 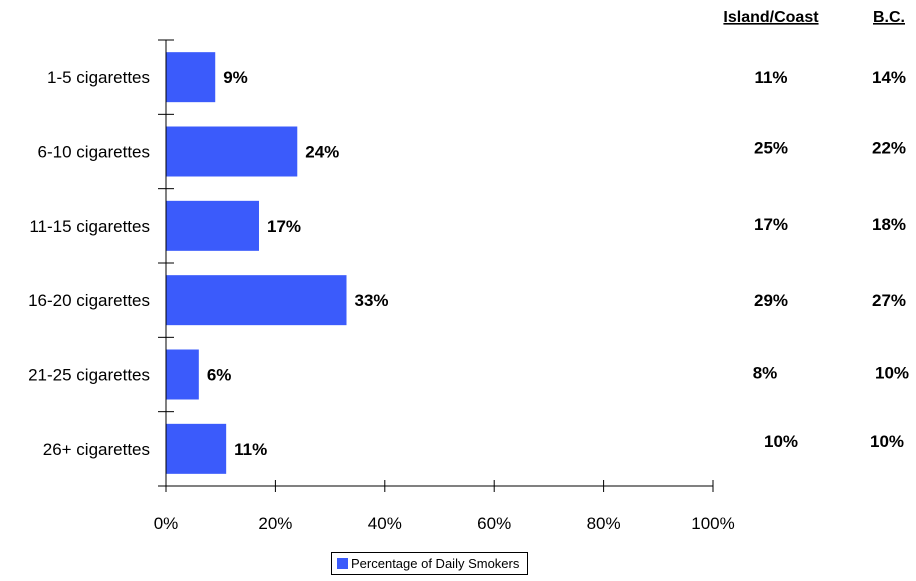 I want to click on x-tick-label: 80%, so click(x=604, y=523).